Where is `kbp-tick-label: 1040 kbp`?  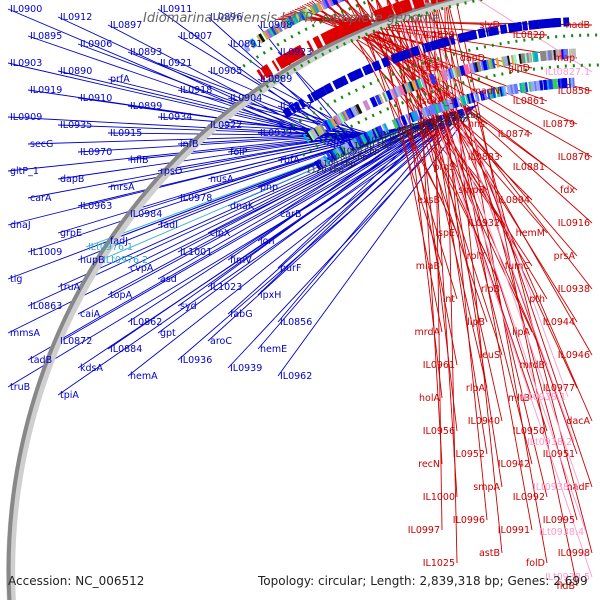 kbp-tick-label: 1040 kbp is located at coordinates (373, 145).